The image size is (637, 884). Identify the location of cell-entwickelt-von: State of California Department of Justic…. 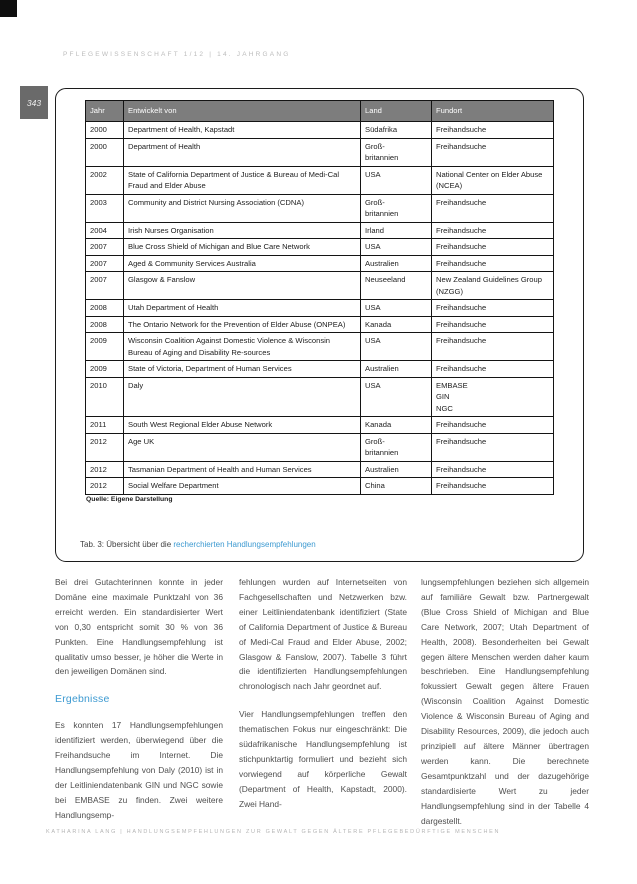
(242, 180).